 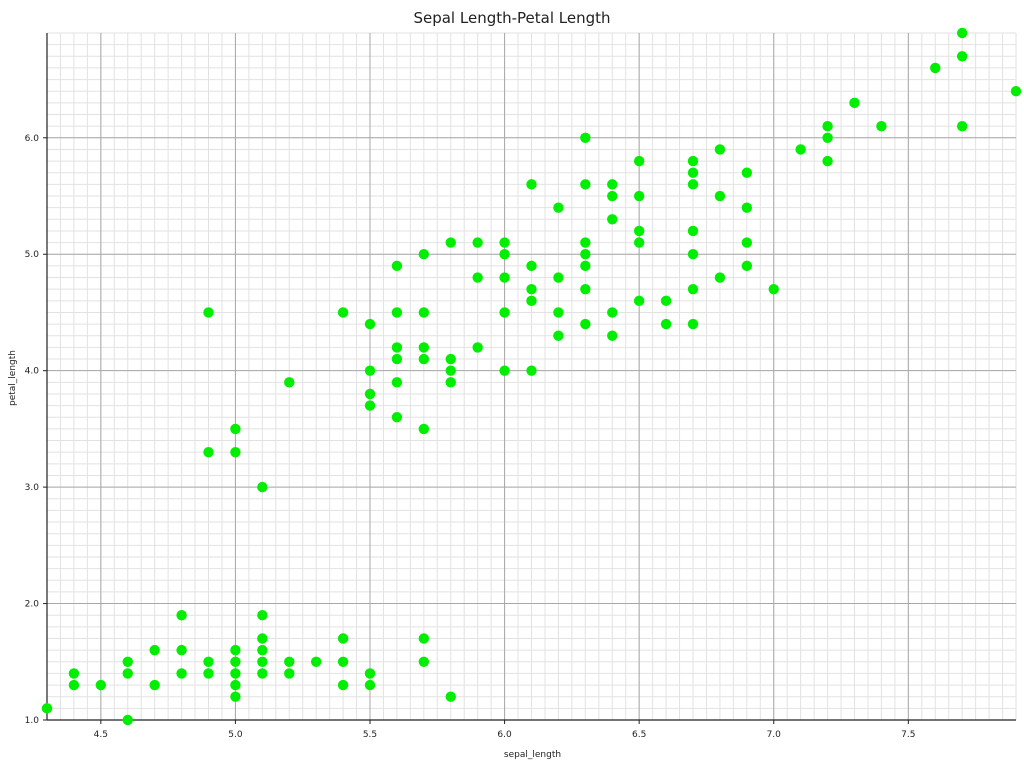 What do you see at coordinates (32, 372) in the screenshot?
I see `y-tick-label: 4.0` at bounding box center [32, 372].